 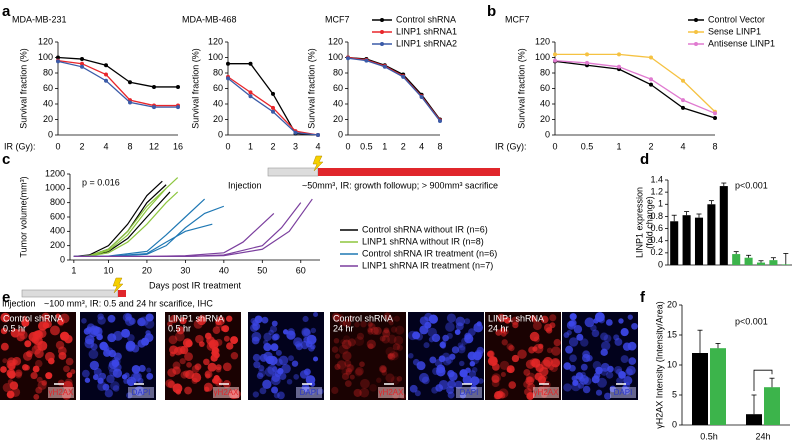 What do you see at coordinates (469, 392) in the screenshot?
I see `stain-tag` at bounding box center [469, 392].